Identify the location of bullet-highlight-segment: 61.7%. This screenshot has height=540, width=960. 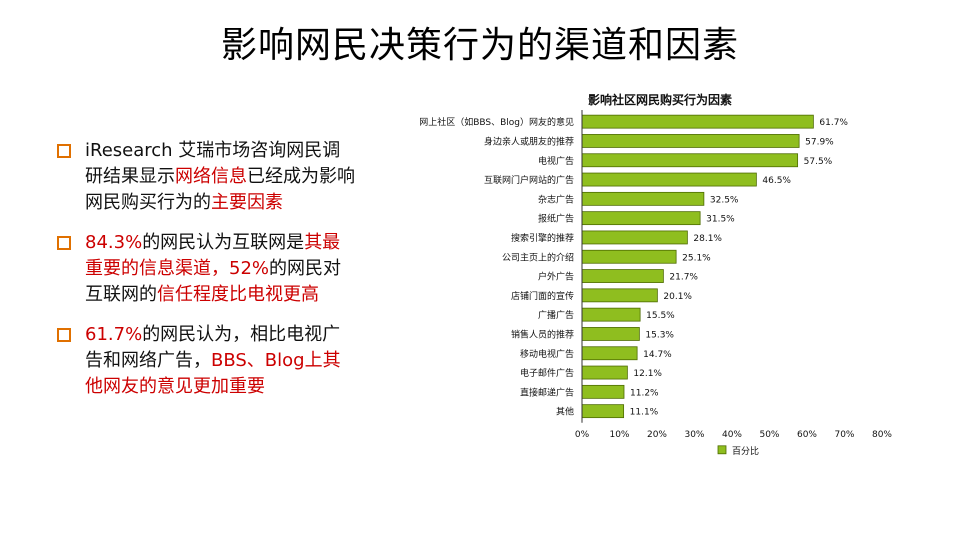
(114, 334).